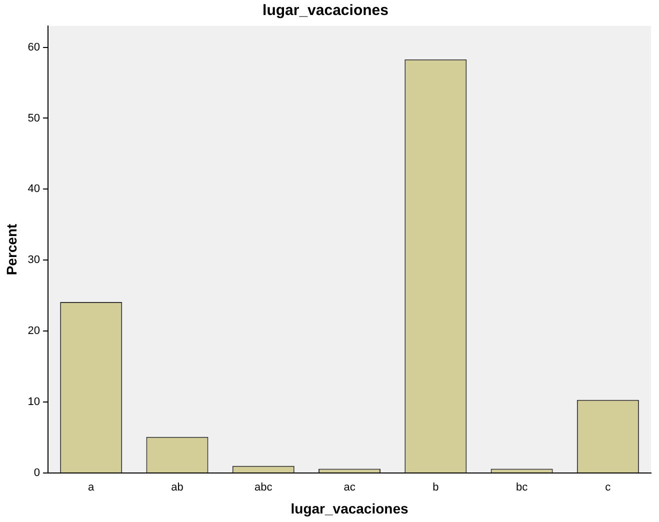  Describe the element at coordinates (349, 508) in the screenshot. I see `x-axis-title: lugar_vacaciones` at that location.